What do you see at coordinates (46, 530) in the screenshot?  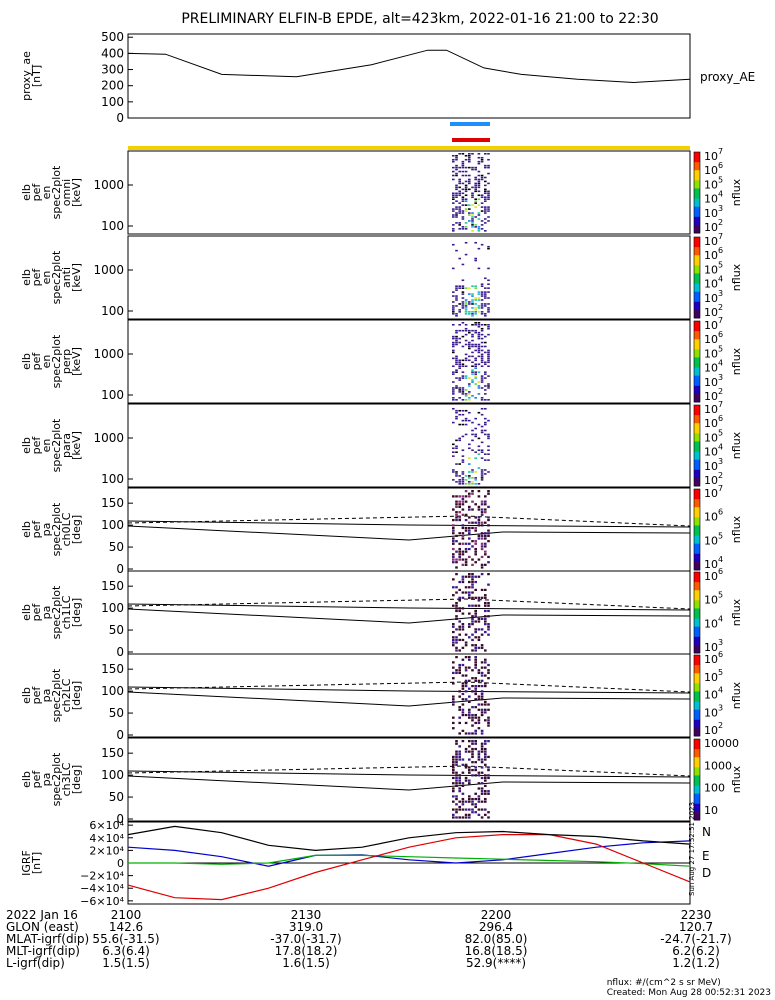 I see `panel-pa_ch0-ylabel-line-2: pa` at bounding box center [46, 530].